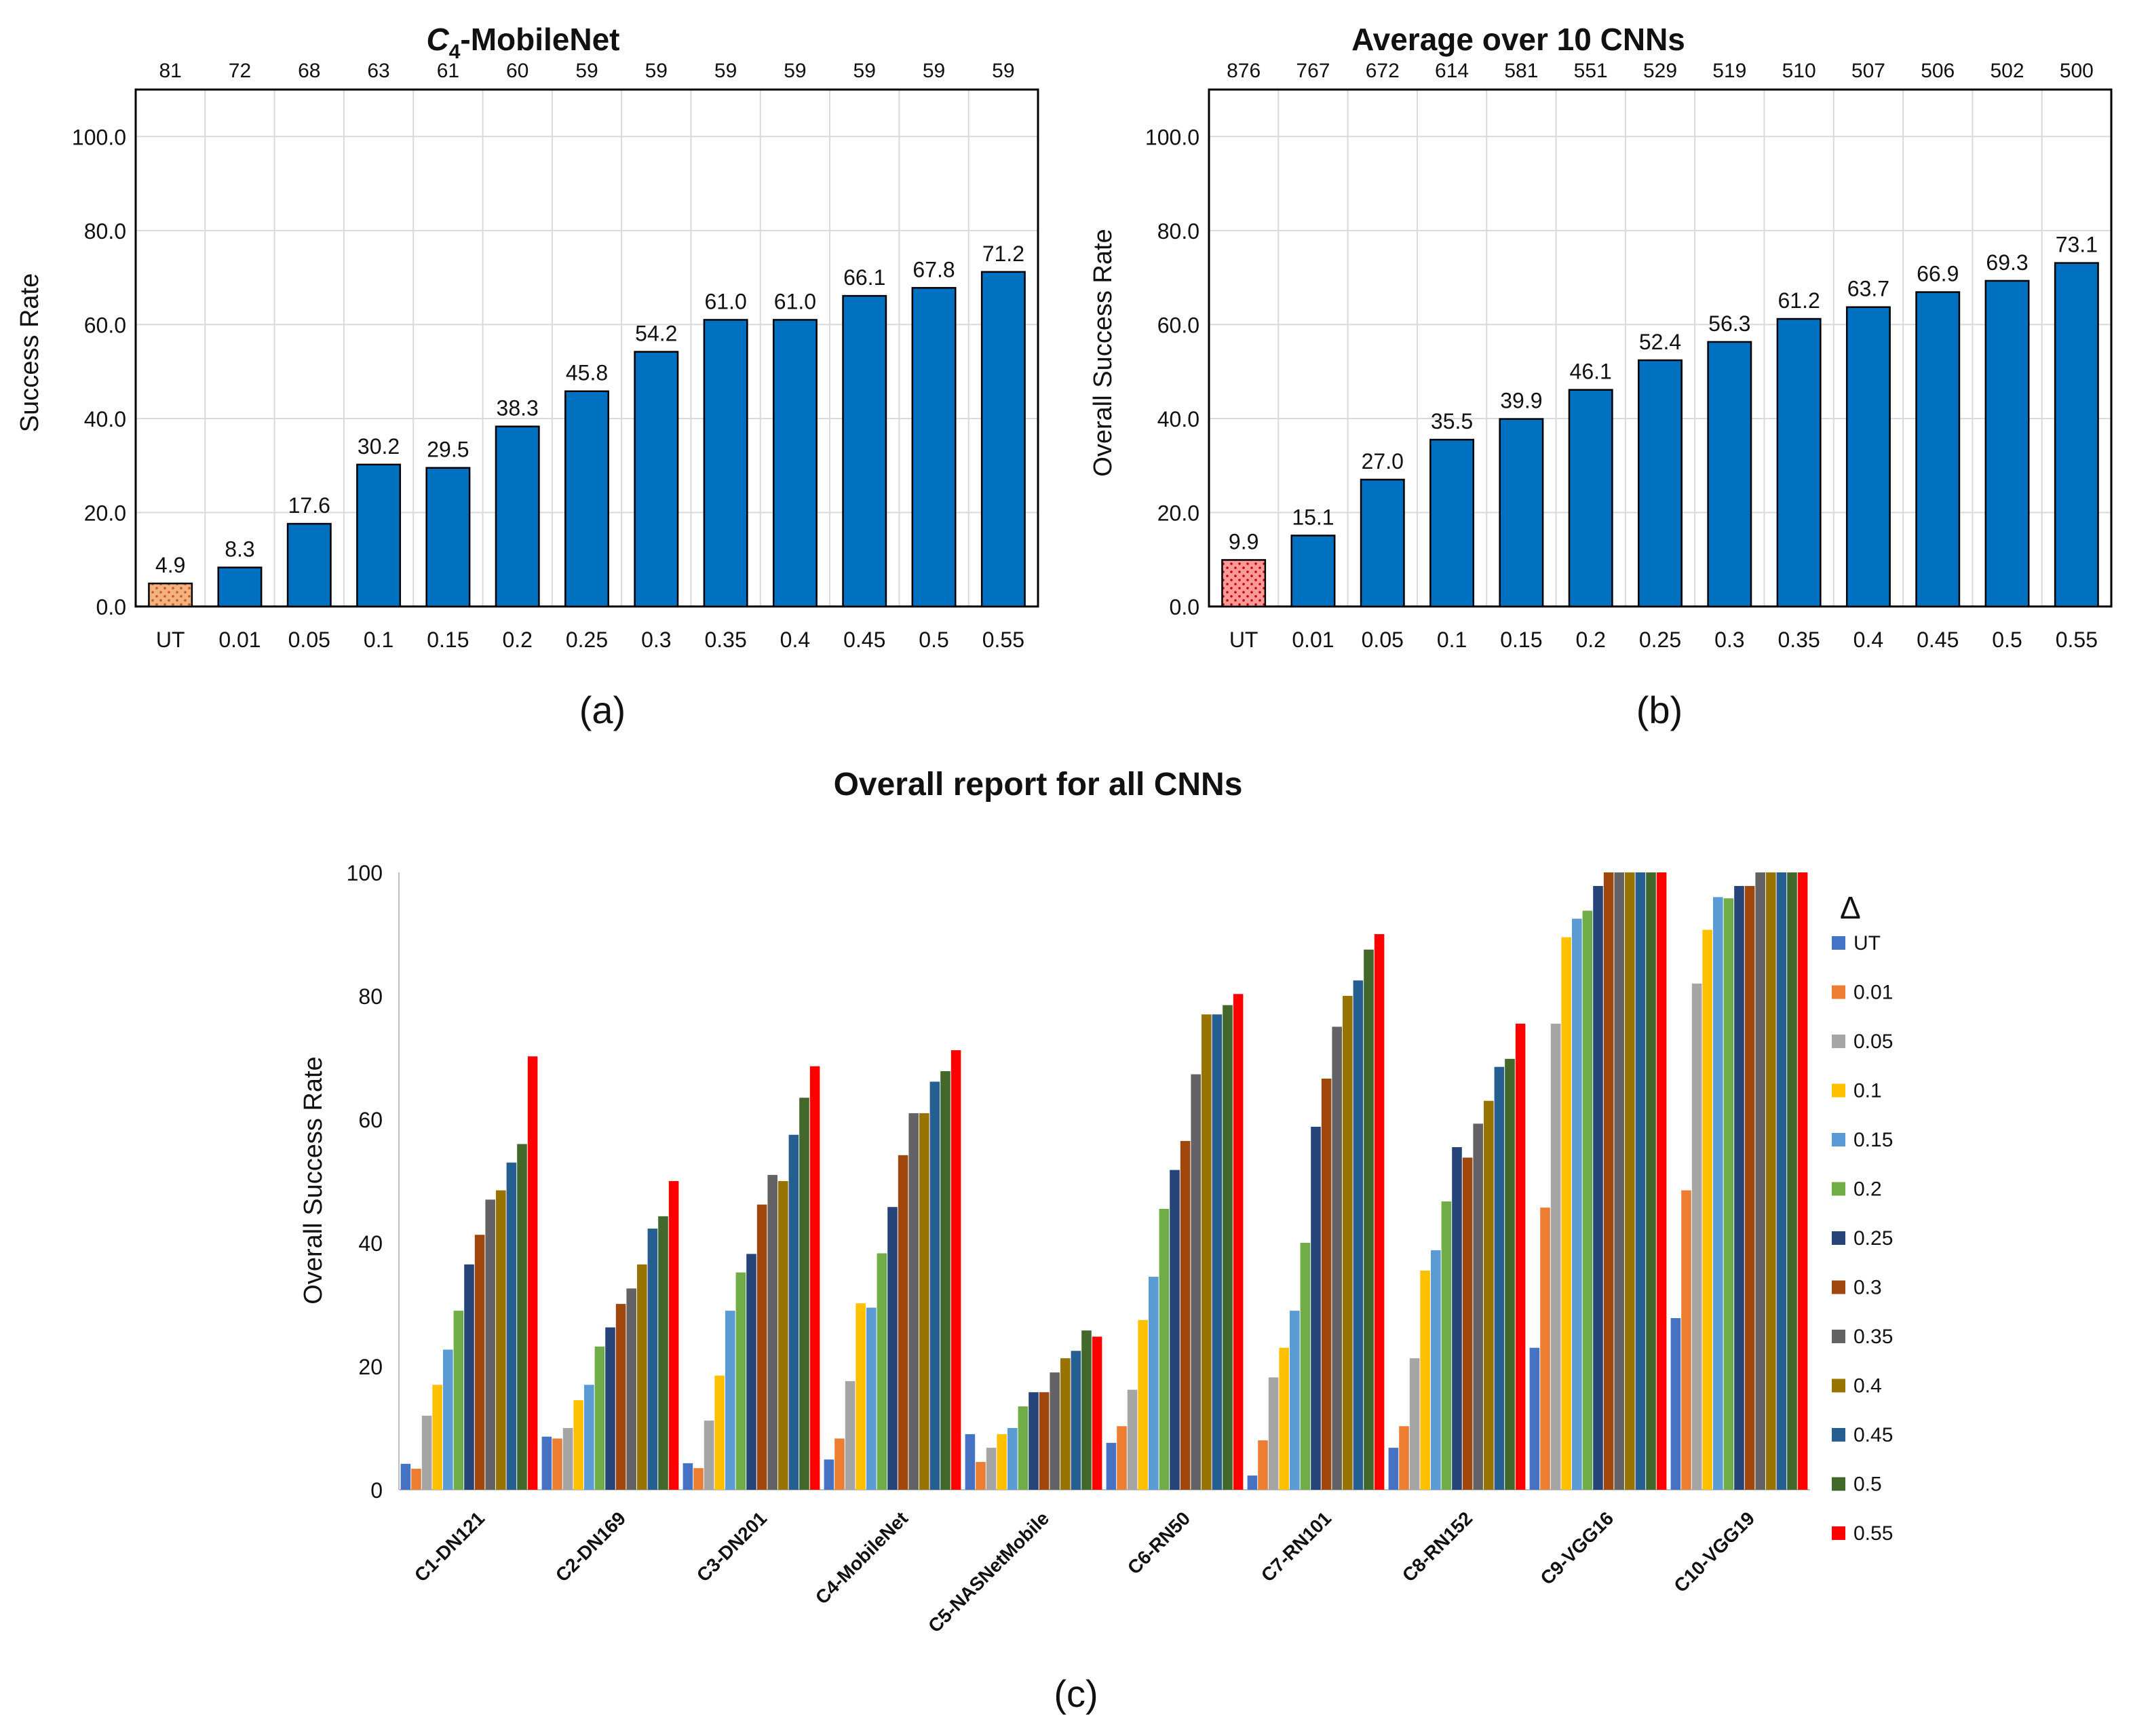 The height and width of the screenshot is (1736, 2133). What do you see at coordinates (1521, 640) in the screenshot?
I see `panel-b-xtick-label: 0.15` at bounding box center [1521, 640].